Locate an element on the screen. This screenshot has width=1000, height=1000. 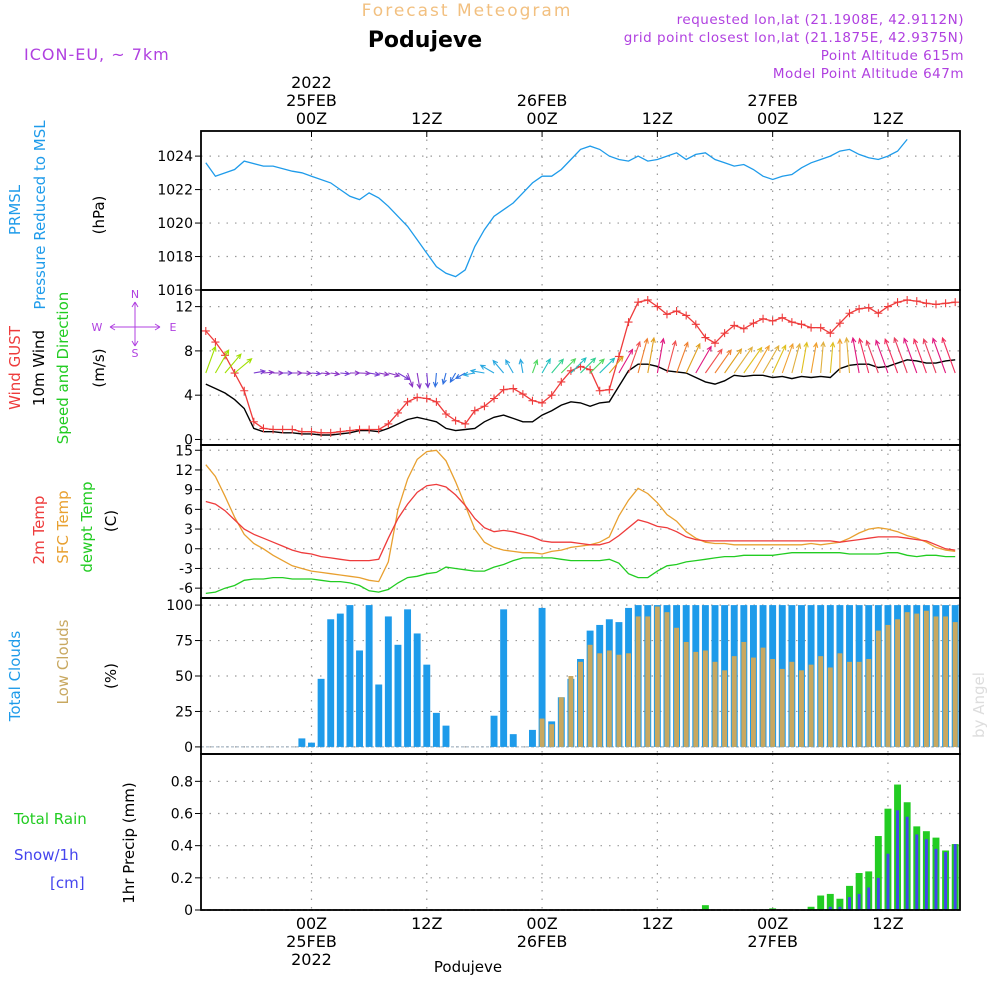
watermark: by Angel is located at coordinates (979, 705).